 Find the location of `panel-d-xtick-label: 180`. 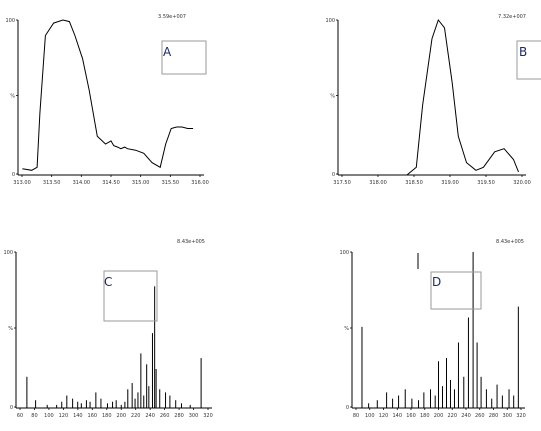

panel-d-xtick-label: 180 is located at coordinates (425, 416).